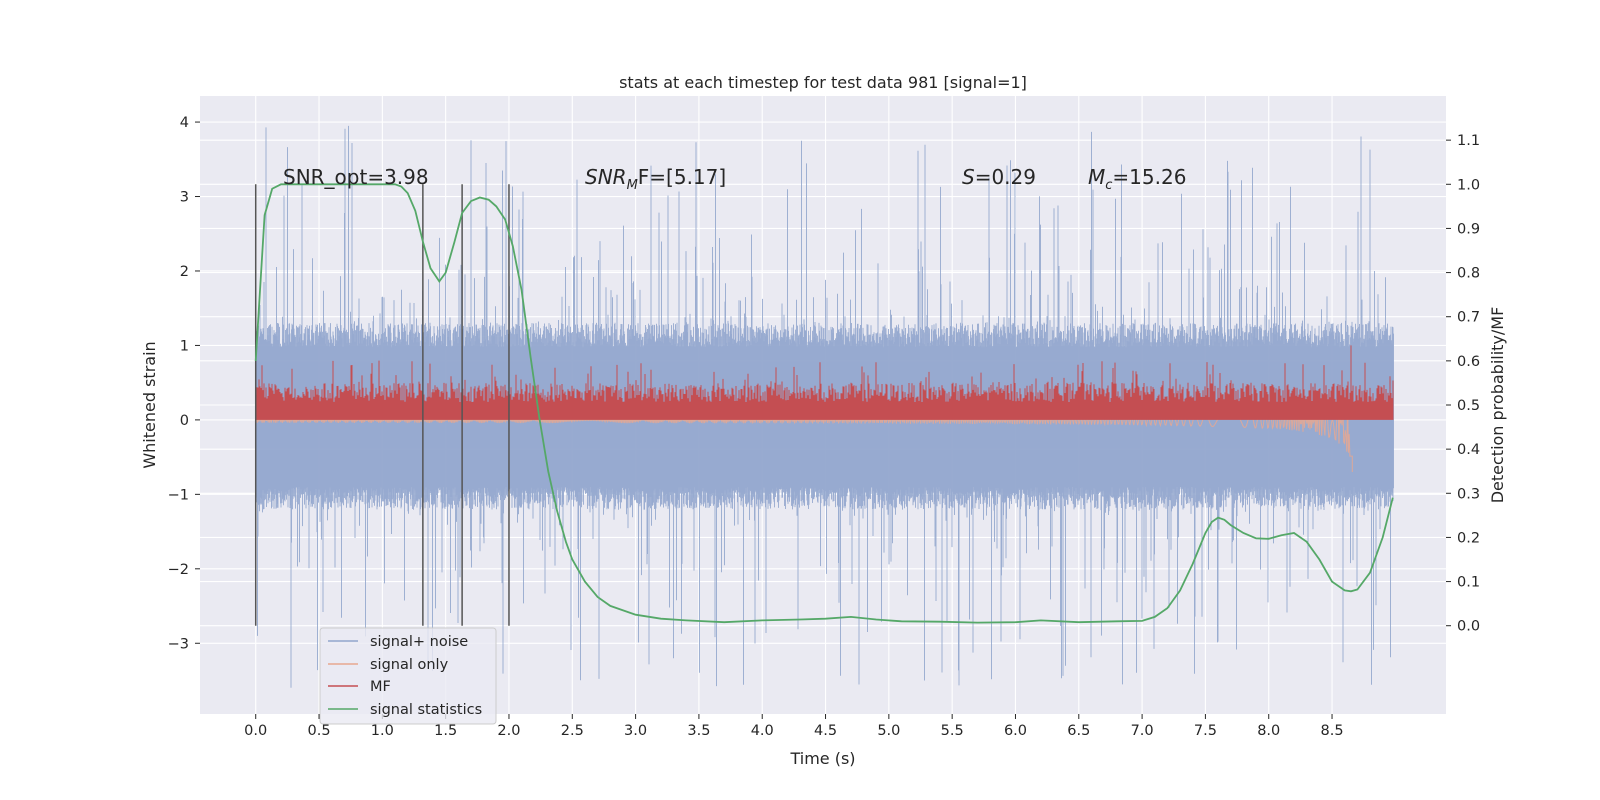 This screenshot has width=1600, height=800. What do you see at coordinates (762, 731) in the screenshot?
I see `x-tick-label: 4.0` at bounding box center [762, 731].